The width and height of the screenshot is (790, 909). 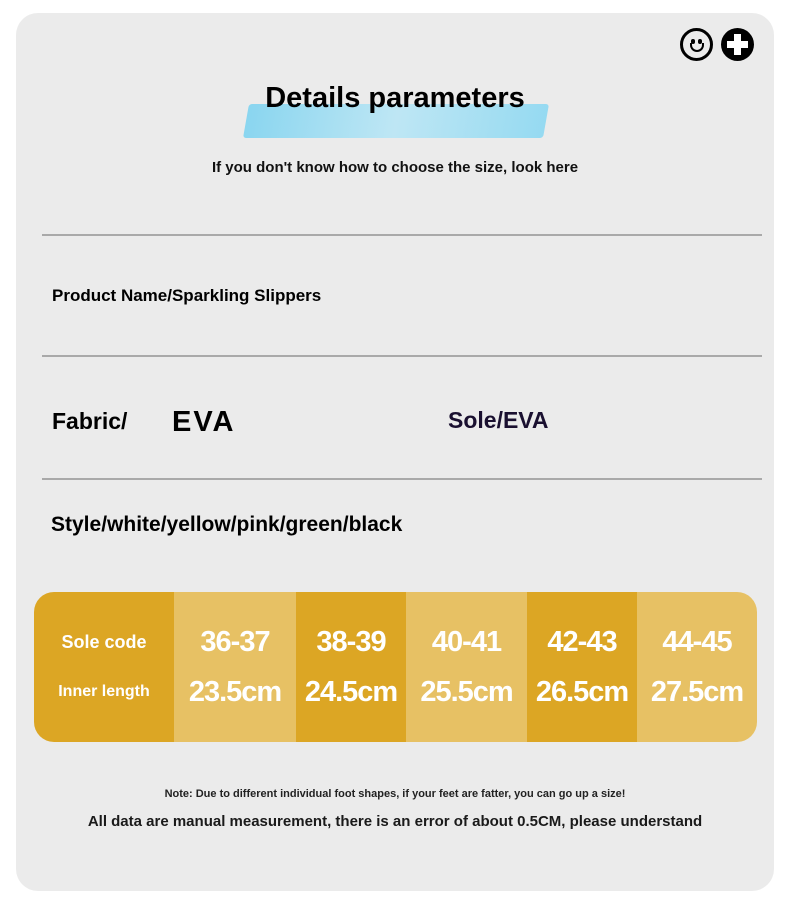 I want to click on size-column: 44-45 27.5cm, so click(x=697, y=667).